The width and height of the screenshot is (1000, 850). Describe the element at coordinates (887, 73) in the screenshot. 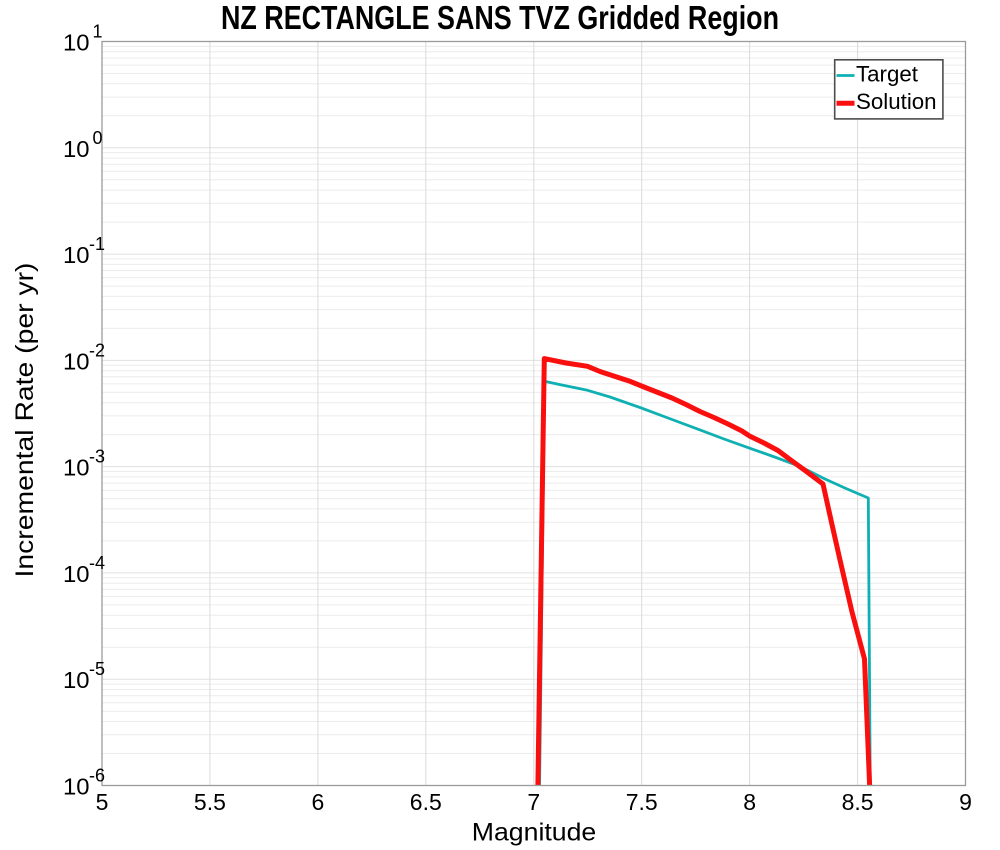

I see `svg-text: Target` at that location.